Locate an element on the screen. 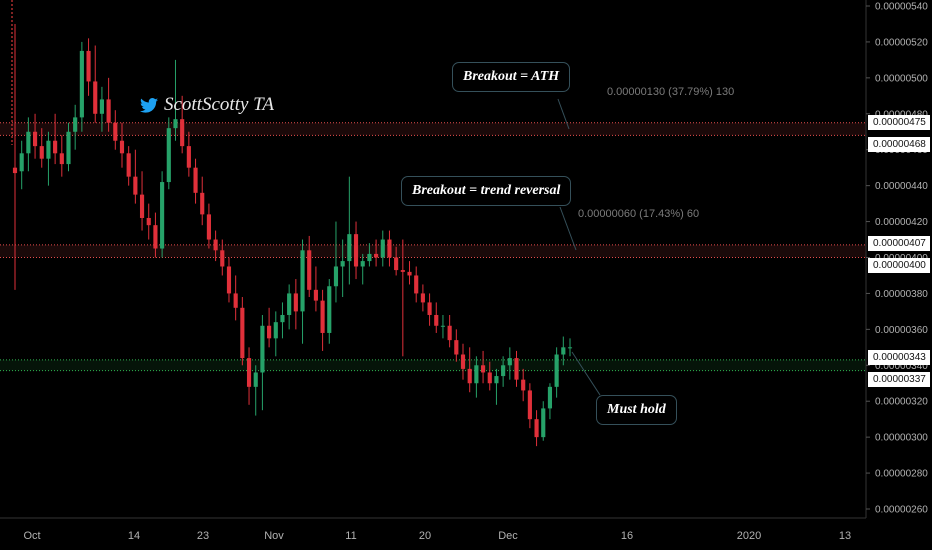  y-tick-label: 0.00000380 is located at coordinates (901, 294).